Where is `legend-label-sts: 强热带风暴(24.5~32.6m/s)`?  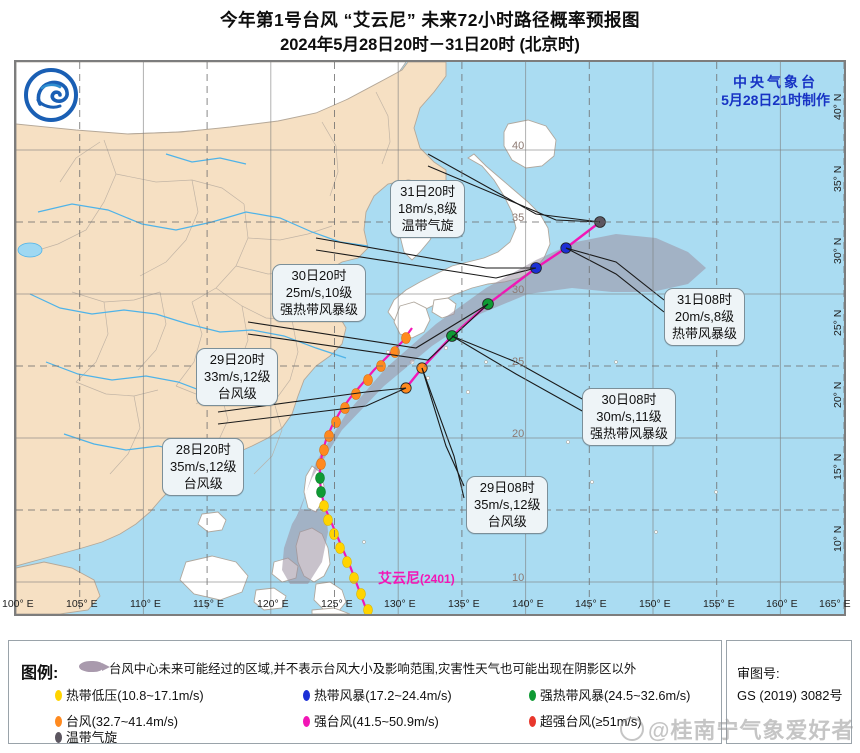
legend-label-sts: 强热带风暴(24.5~32.6m/s) is located at coordinates (615, 695).